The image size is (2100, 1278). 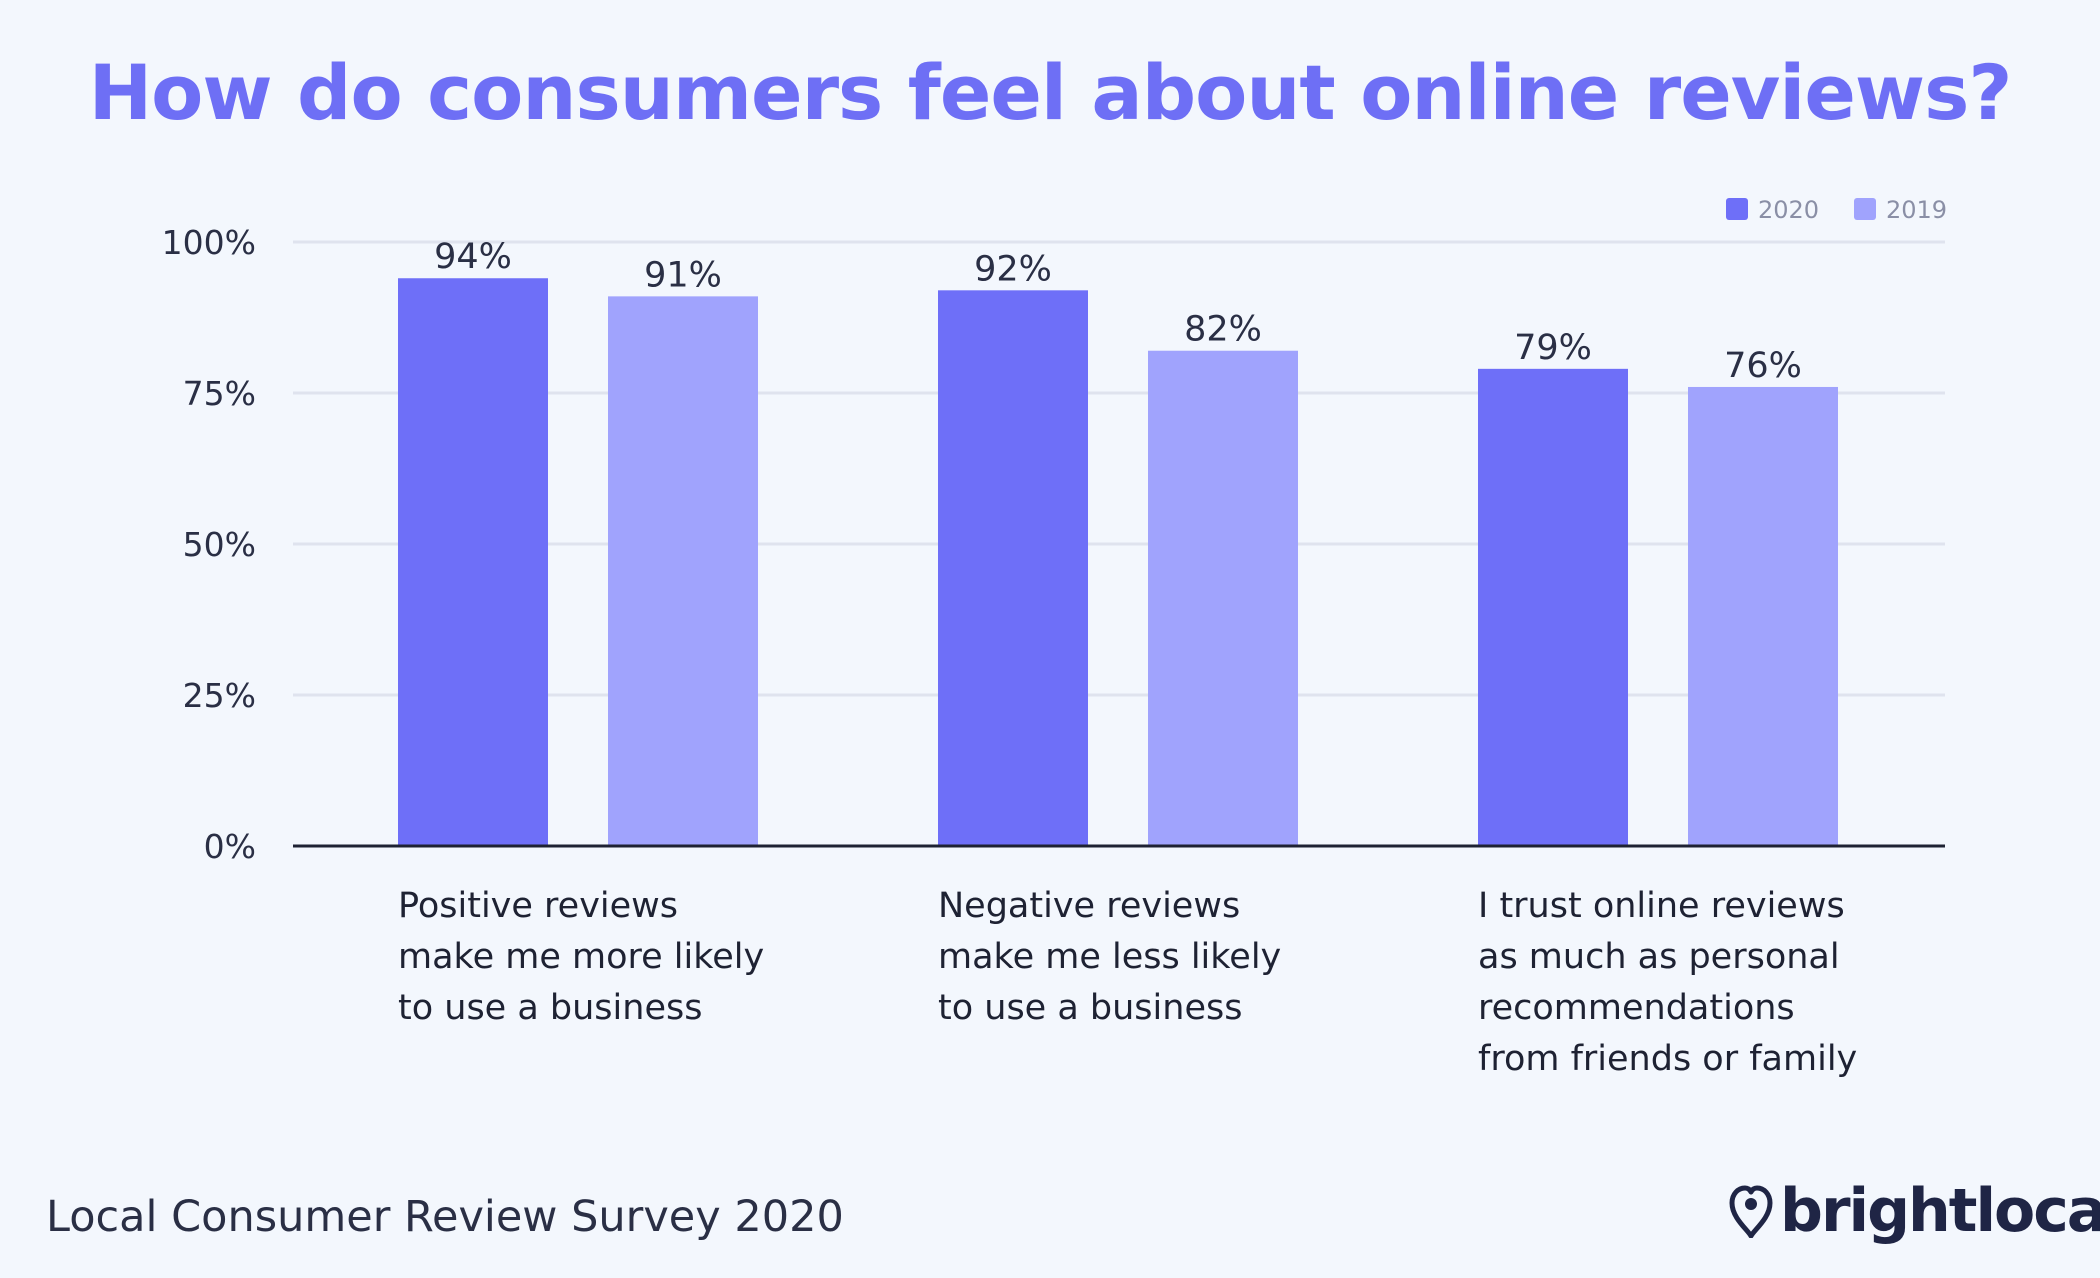 What do you see at coordinates (219, 393) in the screenshot?
I see `y-tick-label: 75%` at bounding box center [219, 393].